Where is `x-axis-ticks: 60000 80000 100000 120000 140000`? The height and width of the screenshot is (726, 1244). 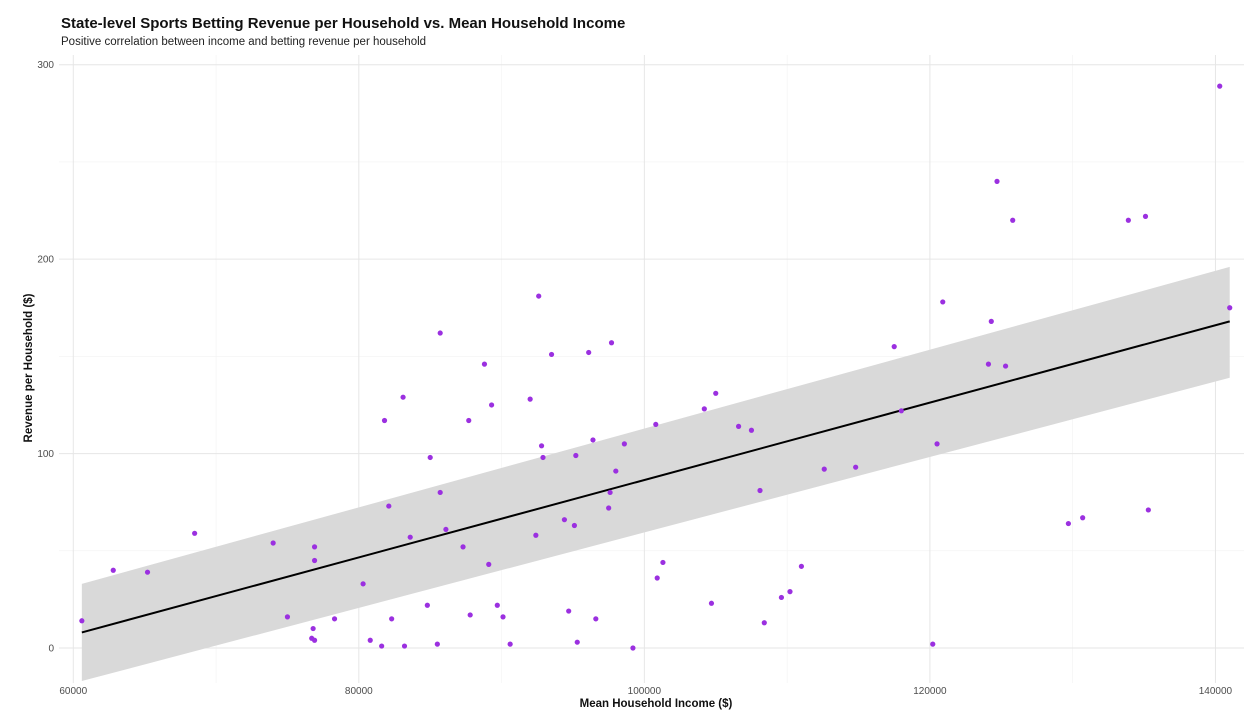
x-axis-ticks: 60000 80000 100000 120000 140000 is located at coordinates (645, 691).